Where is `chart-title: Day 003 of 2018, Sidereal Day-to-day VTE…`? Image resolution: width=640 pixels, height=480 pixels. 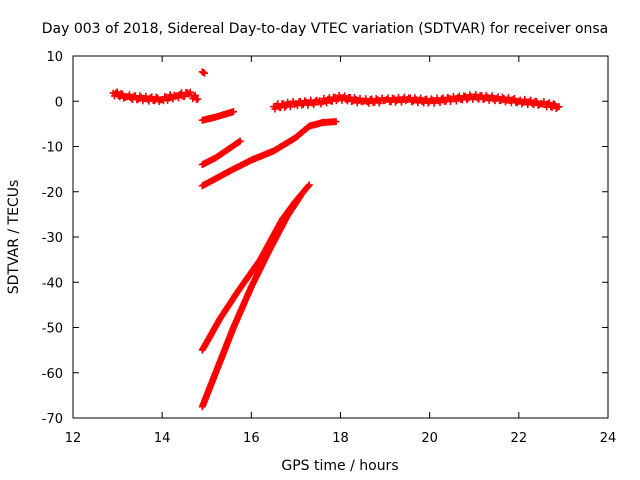 chart-title: Day 003 of 2018, Sidereal Day-to-day VTE… is located at coordinates (325, 29).